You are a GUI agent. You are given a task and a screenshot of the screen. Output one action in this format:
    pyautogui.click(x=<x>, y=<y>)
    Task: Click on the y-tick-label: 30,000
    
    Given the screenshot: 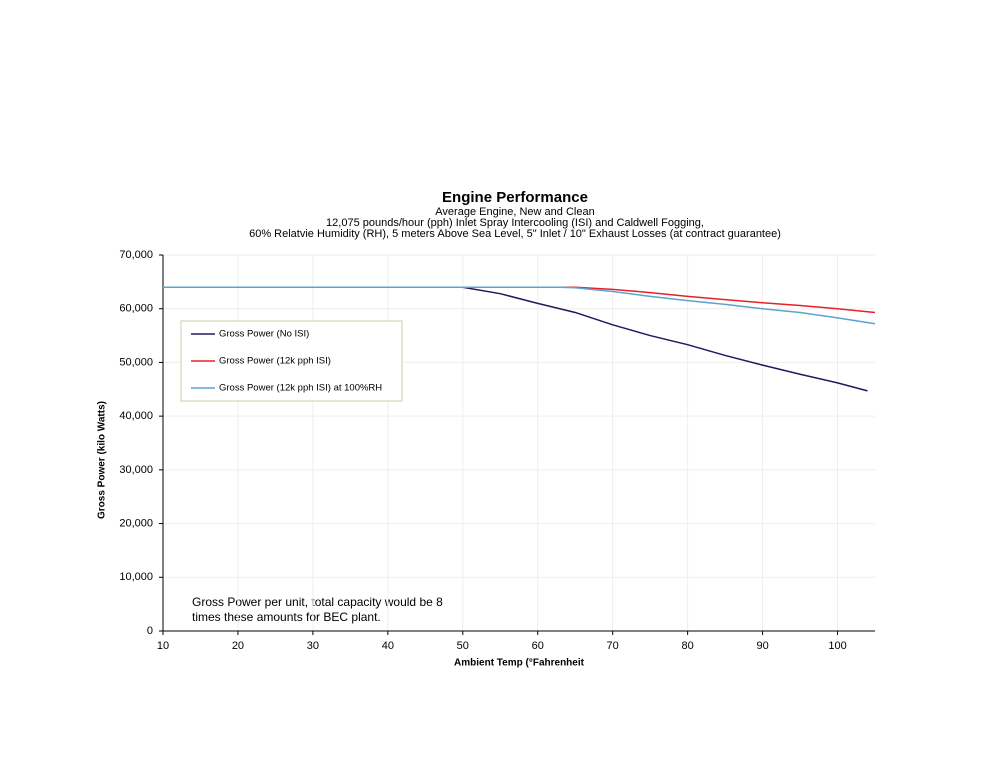 What is the action you would take?
    pyautogui.click(x=136, y=470)
    